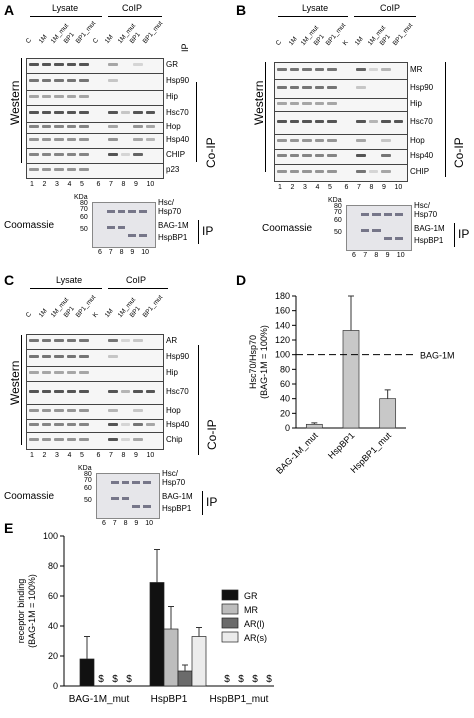 The height and width of the screenshot is (718, 474). What do you see at coordinates (341, 71) in the screenshot?
I see `blot-strip-mr` at bounding box center [341, 71].